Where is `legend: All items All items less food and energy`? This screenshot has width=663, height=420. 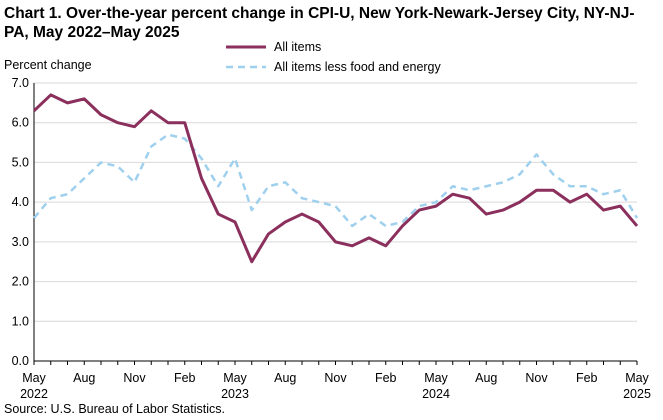 legend: All items All items less food and energy is located at coordinates (334, 57).